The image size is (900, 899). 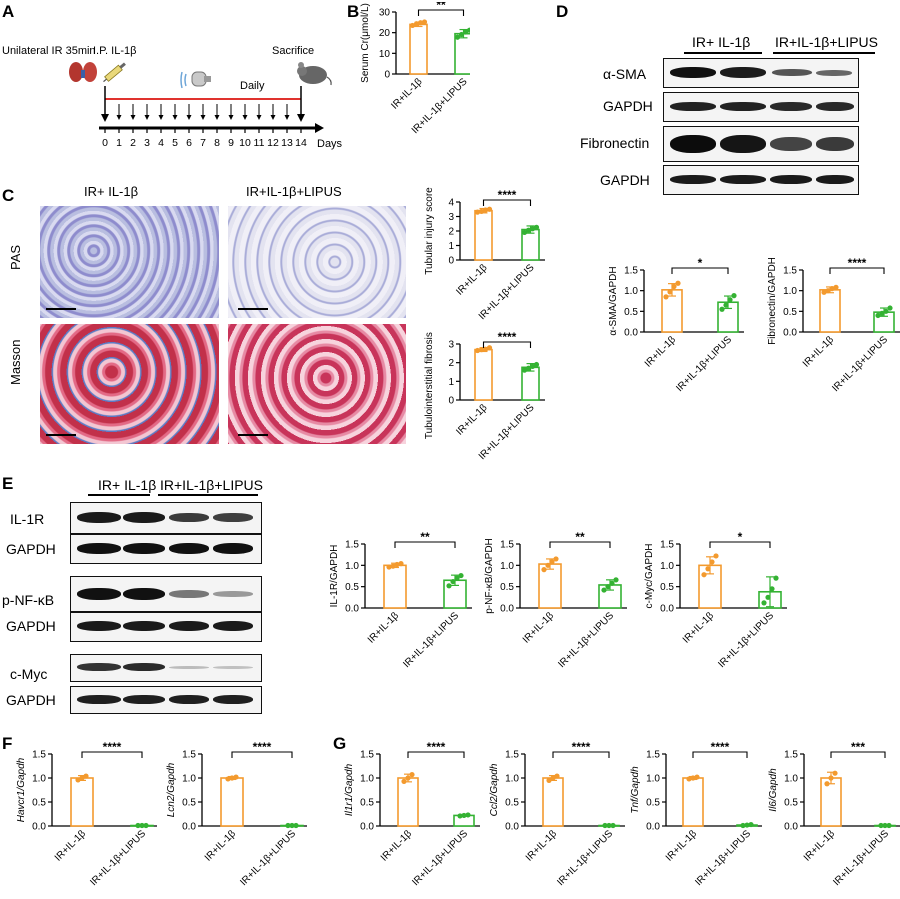 I want to click on panel-letter-f: F, so click(x=7, y=743).